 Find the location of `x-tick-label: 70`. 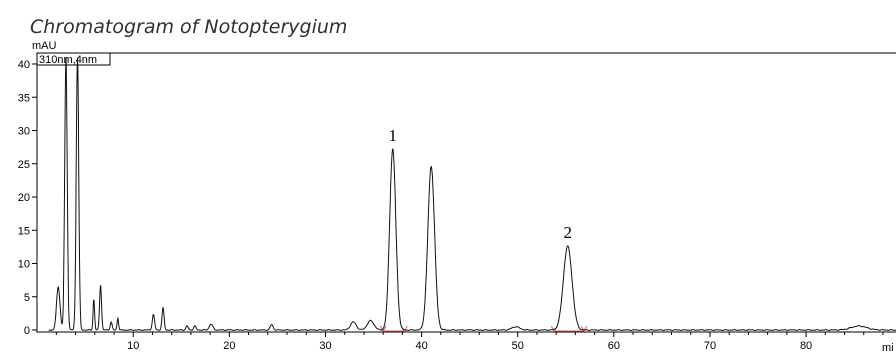

x-tick-label: 70 is located at coordinates (710, 346).